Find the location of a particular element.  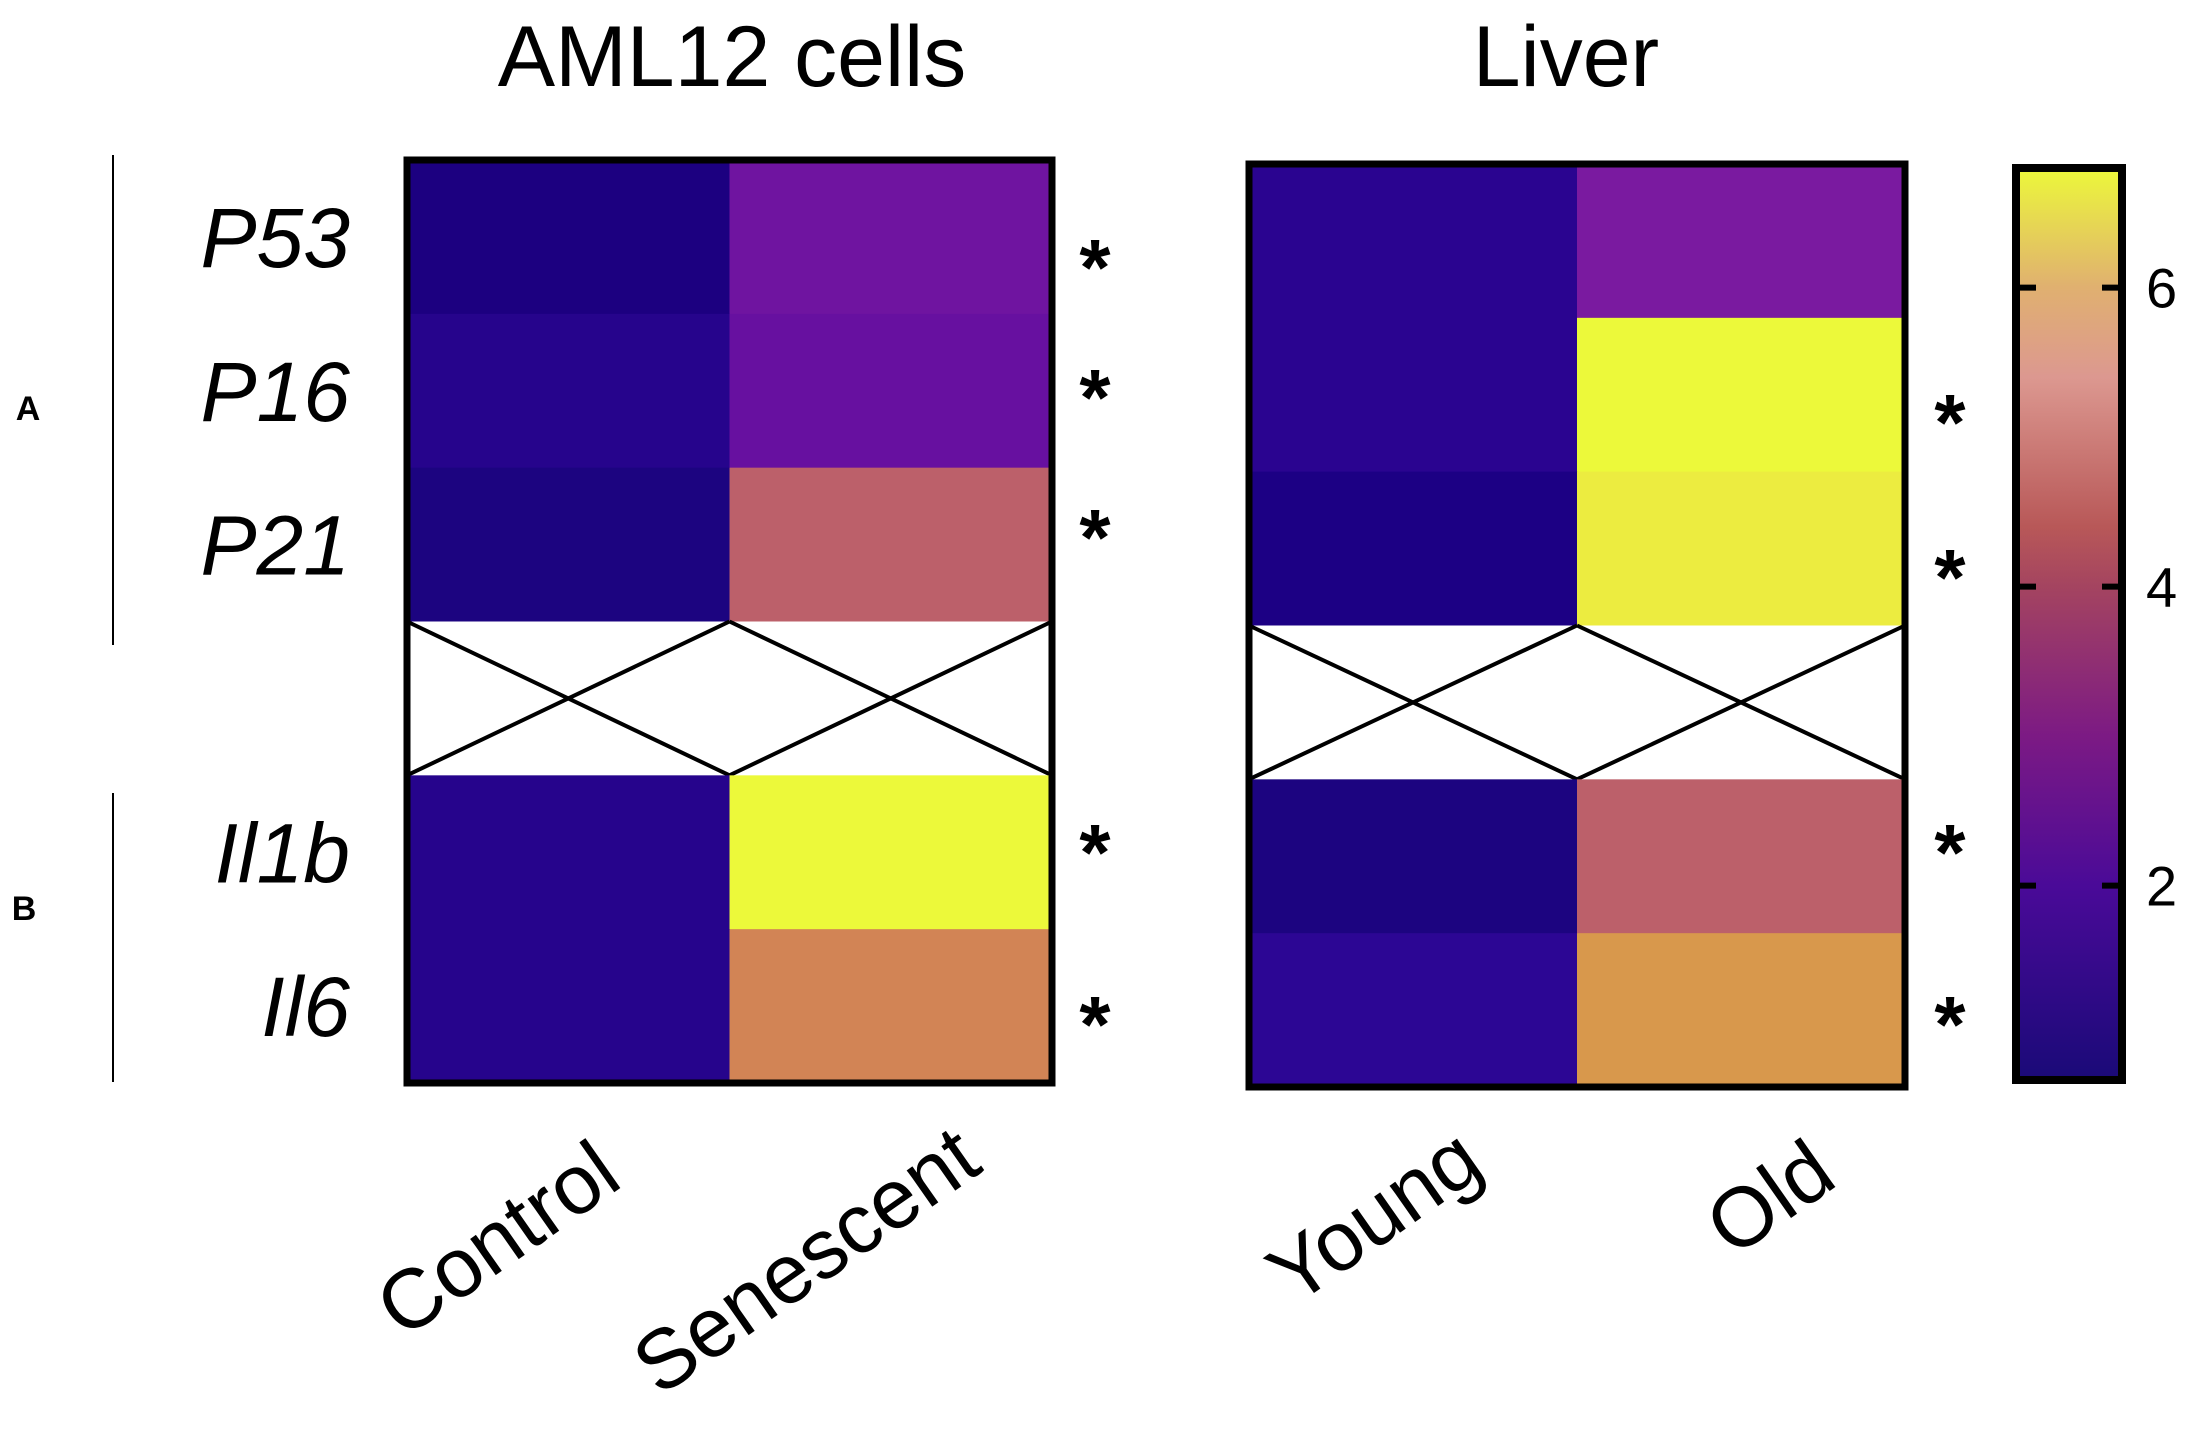

colorbar-tick-label: 6 is located at coordinates (2161, 288).